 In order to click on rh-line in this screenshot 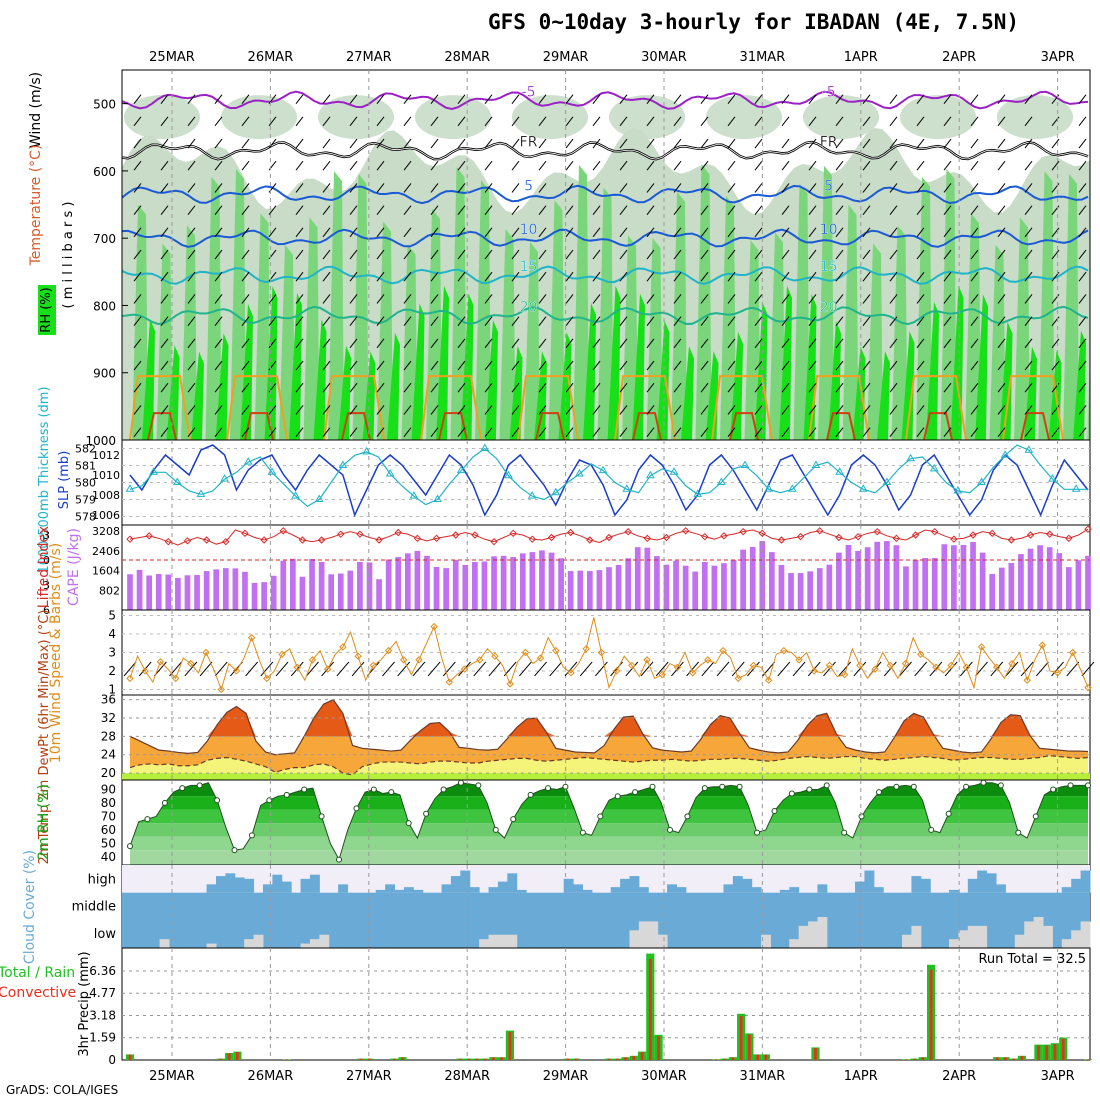, I will do `click(608, 821)`.